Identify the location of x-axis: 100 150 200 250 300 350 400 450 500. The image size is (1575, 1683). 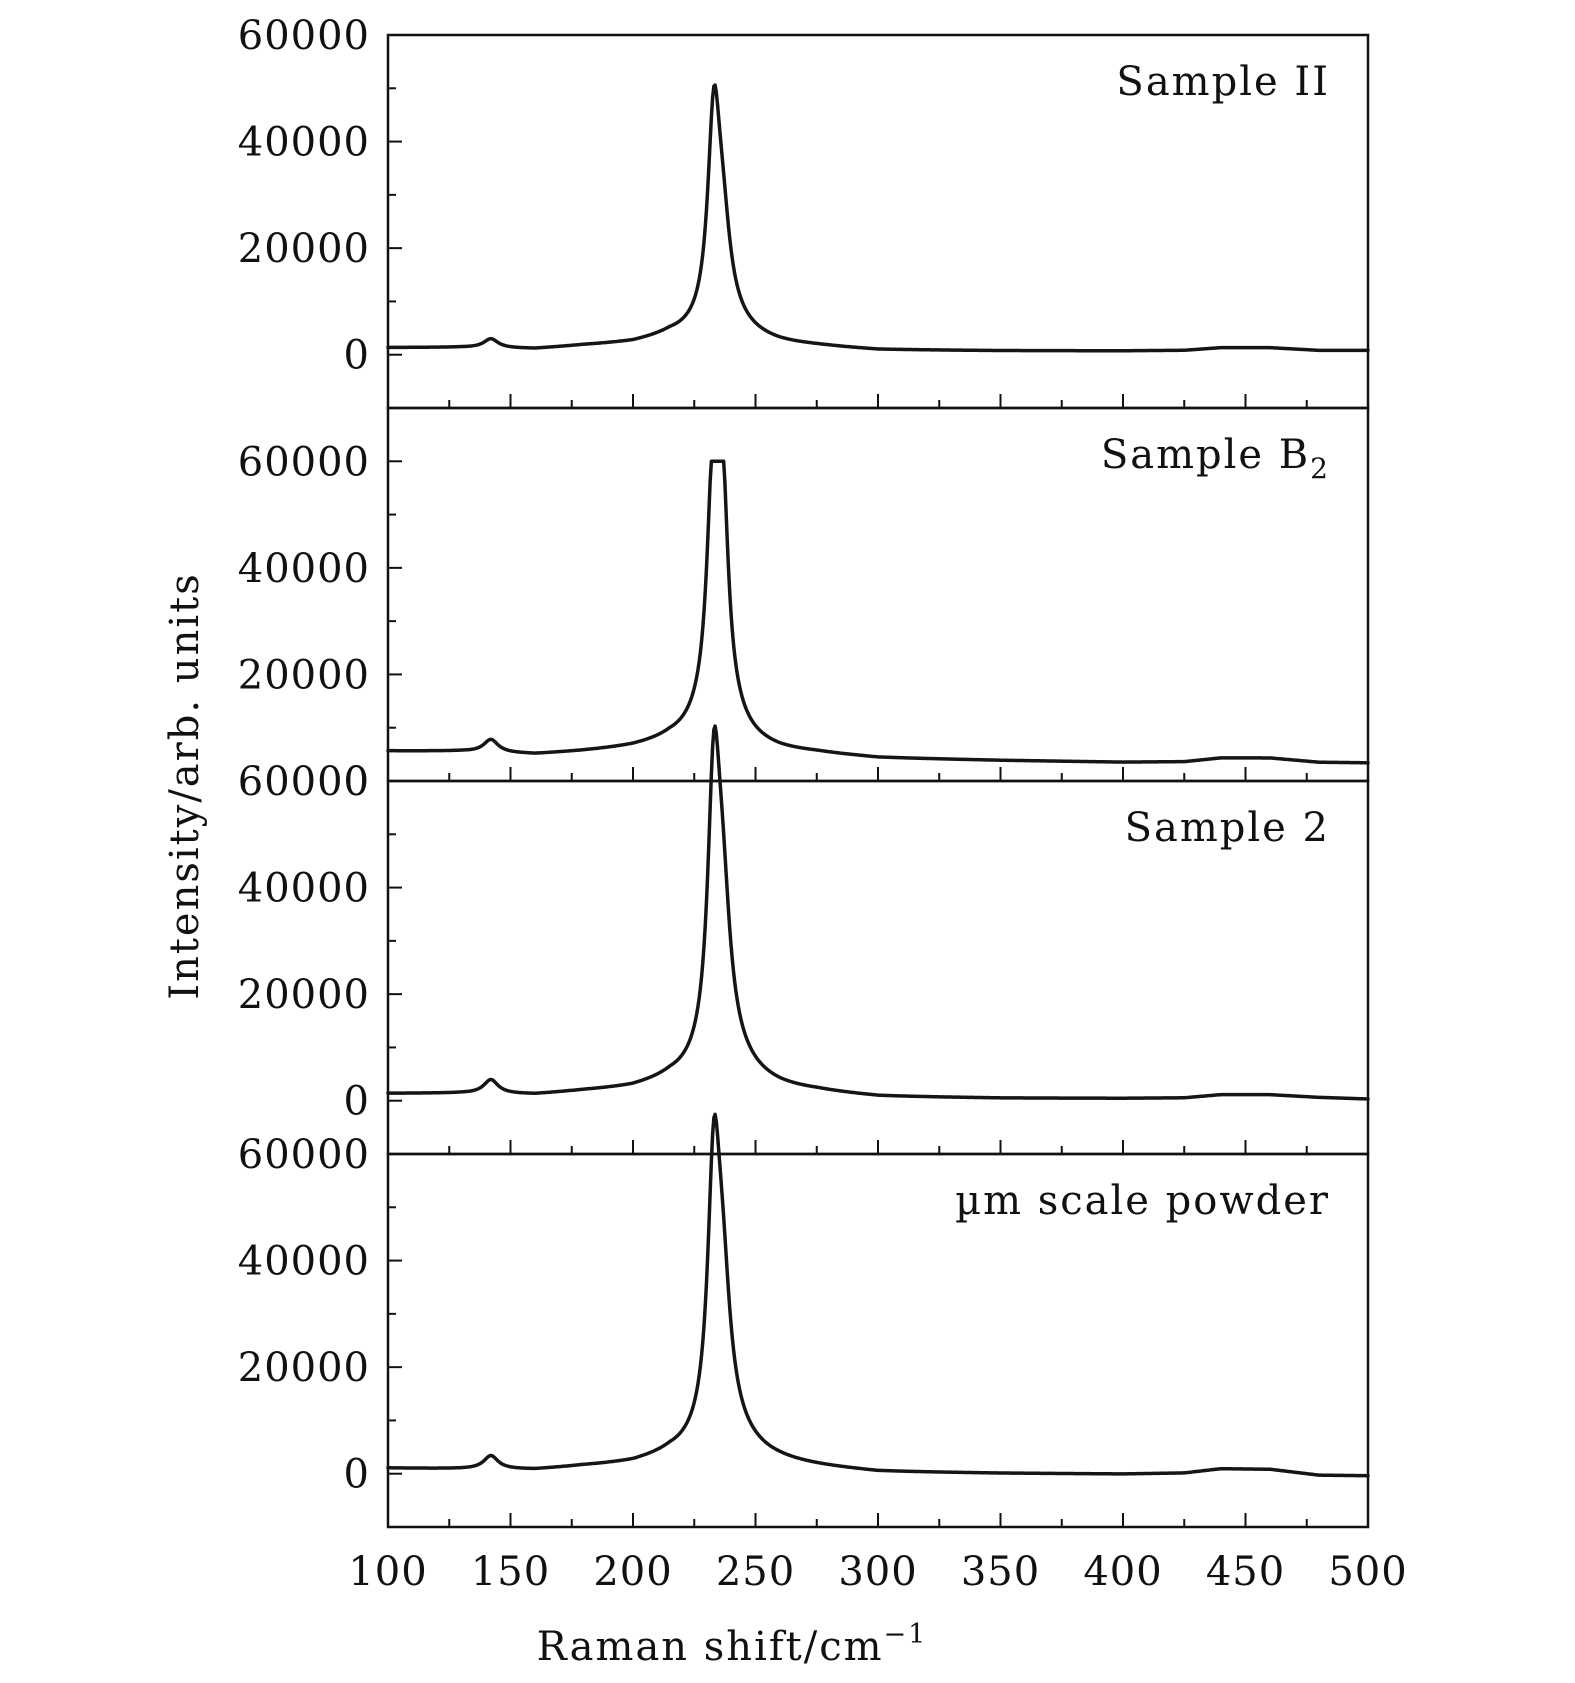
(877, 1572).